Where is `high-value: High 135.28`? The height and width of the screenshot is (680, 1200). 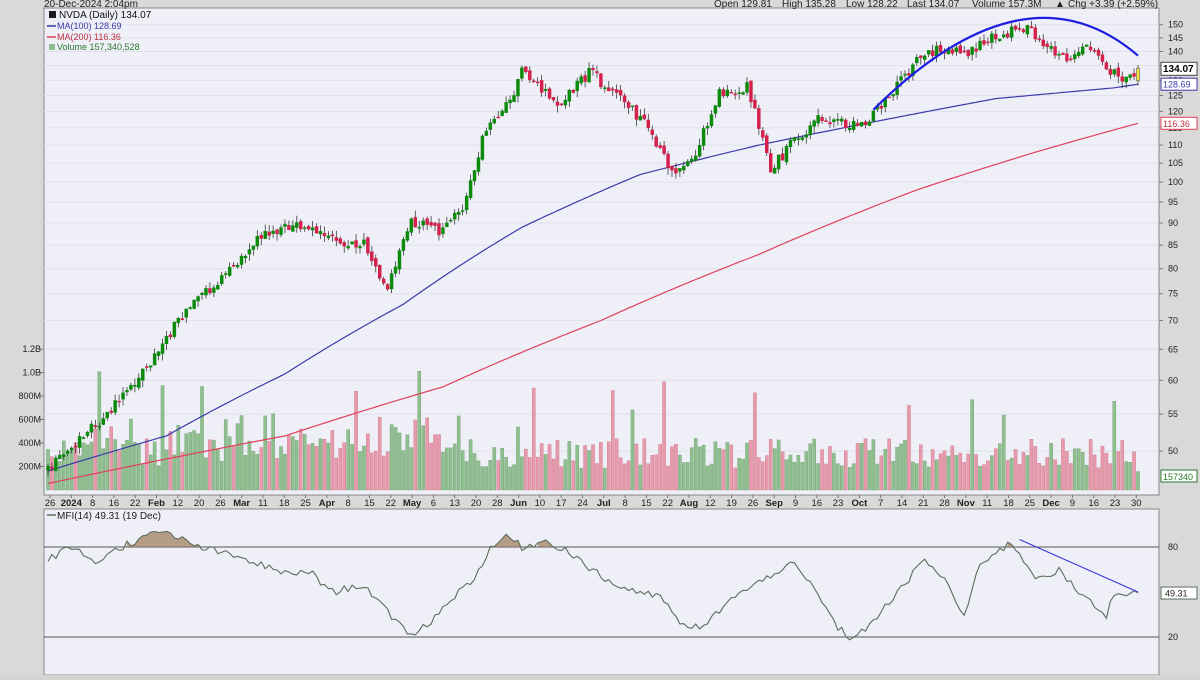 high-value: High 135.28 is located at coordinates (809, 5).